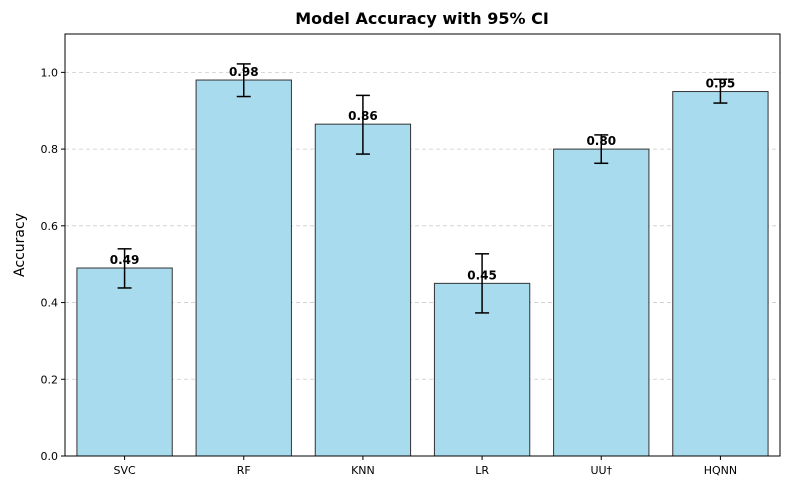  I want to click on x-tick-label: UU†, so click(601, 470).